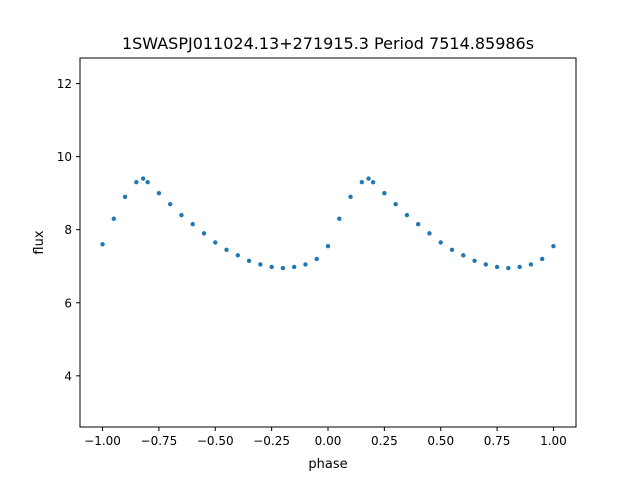  What do you see at coordinates (68, 303) in the screenshot?
I see `y-tick-label: 6` at bounding box center [68, 303].